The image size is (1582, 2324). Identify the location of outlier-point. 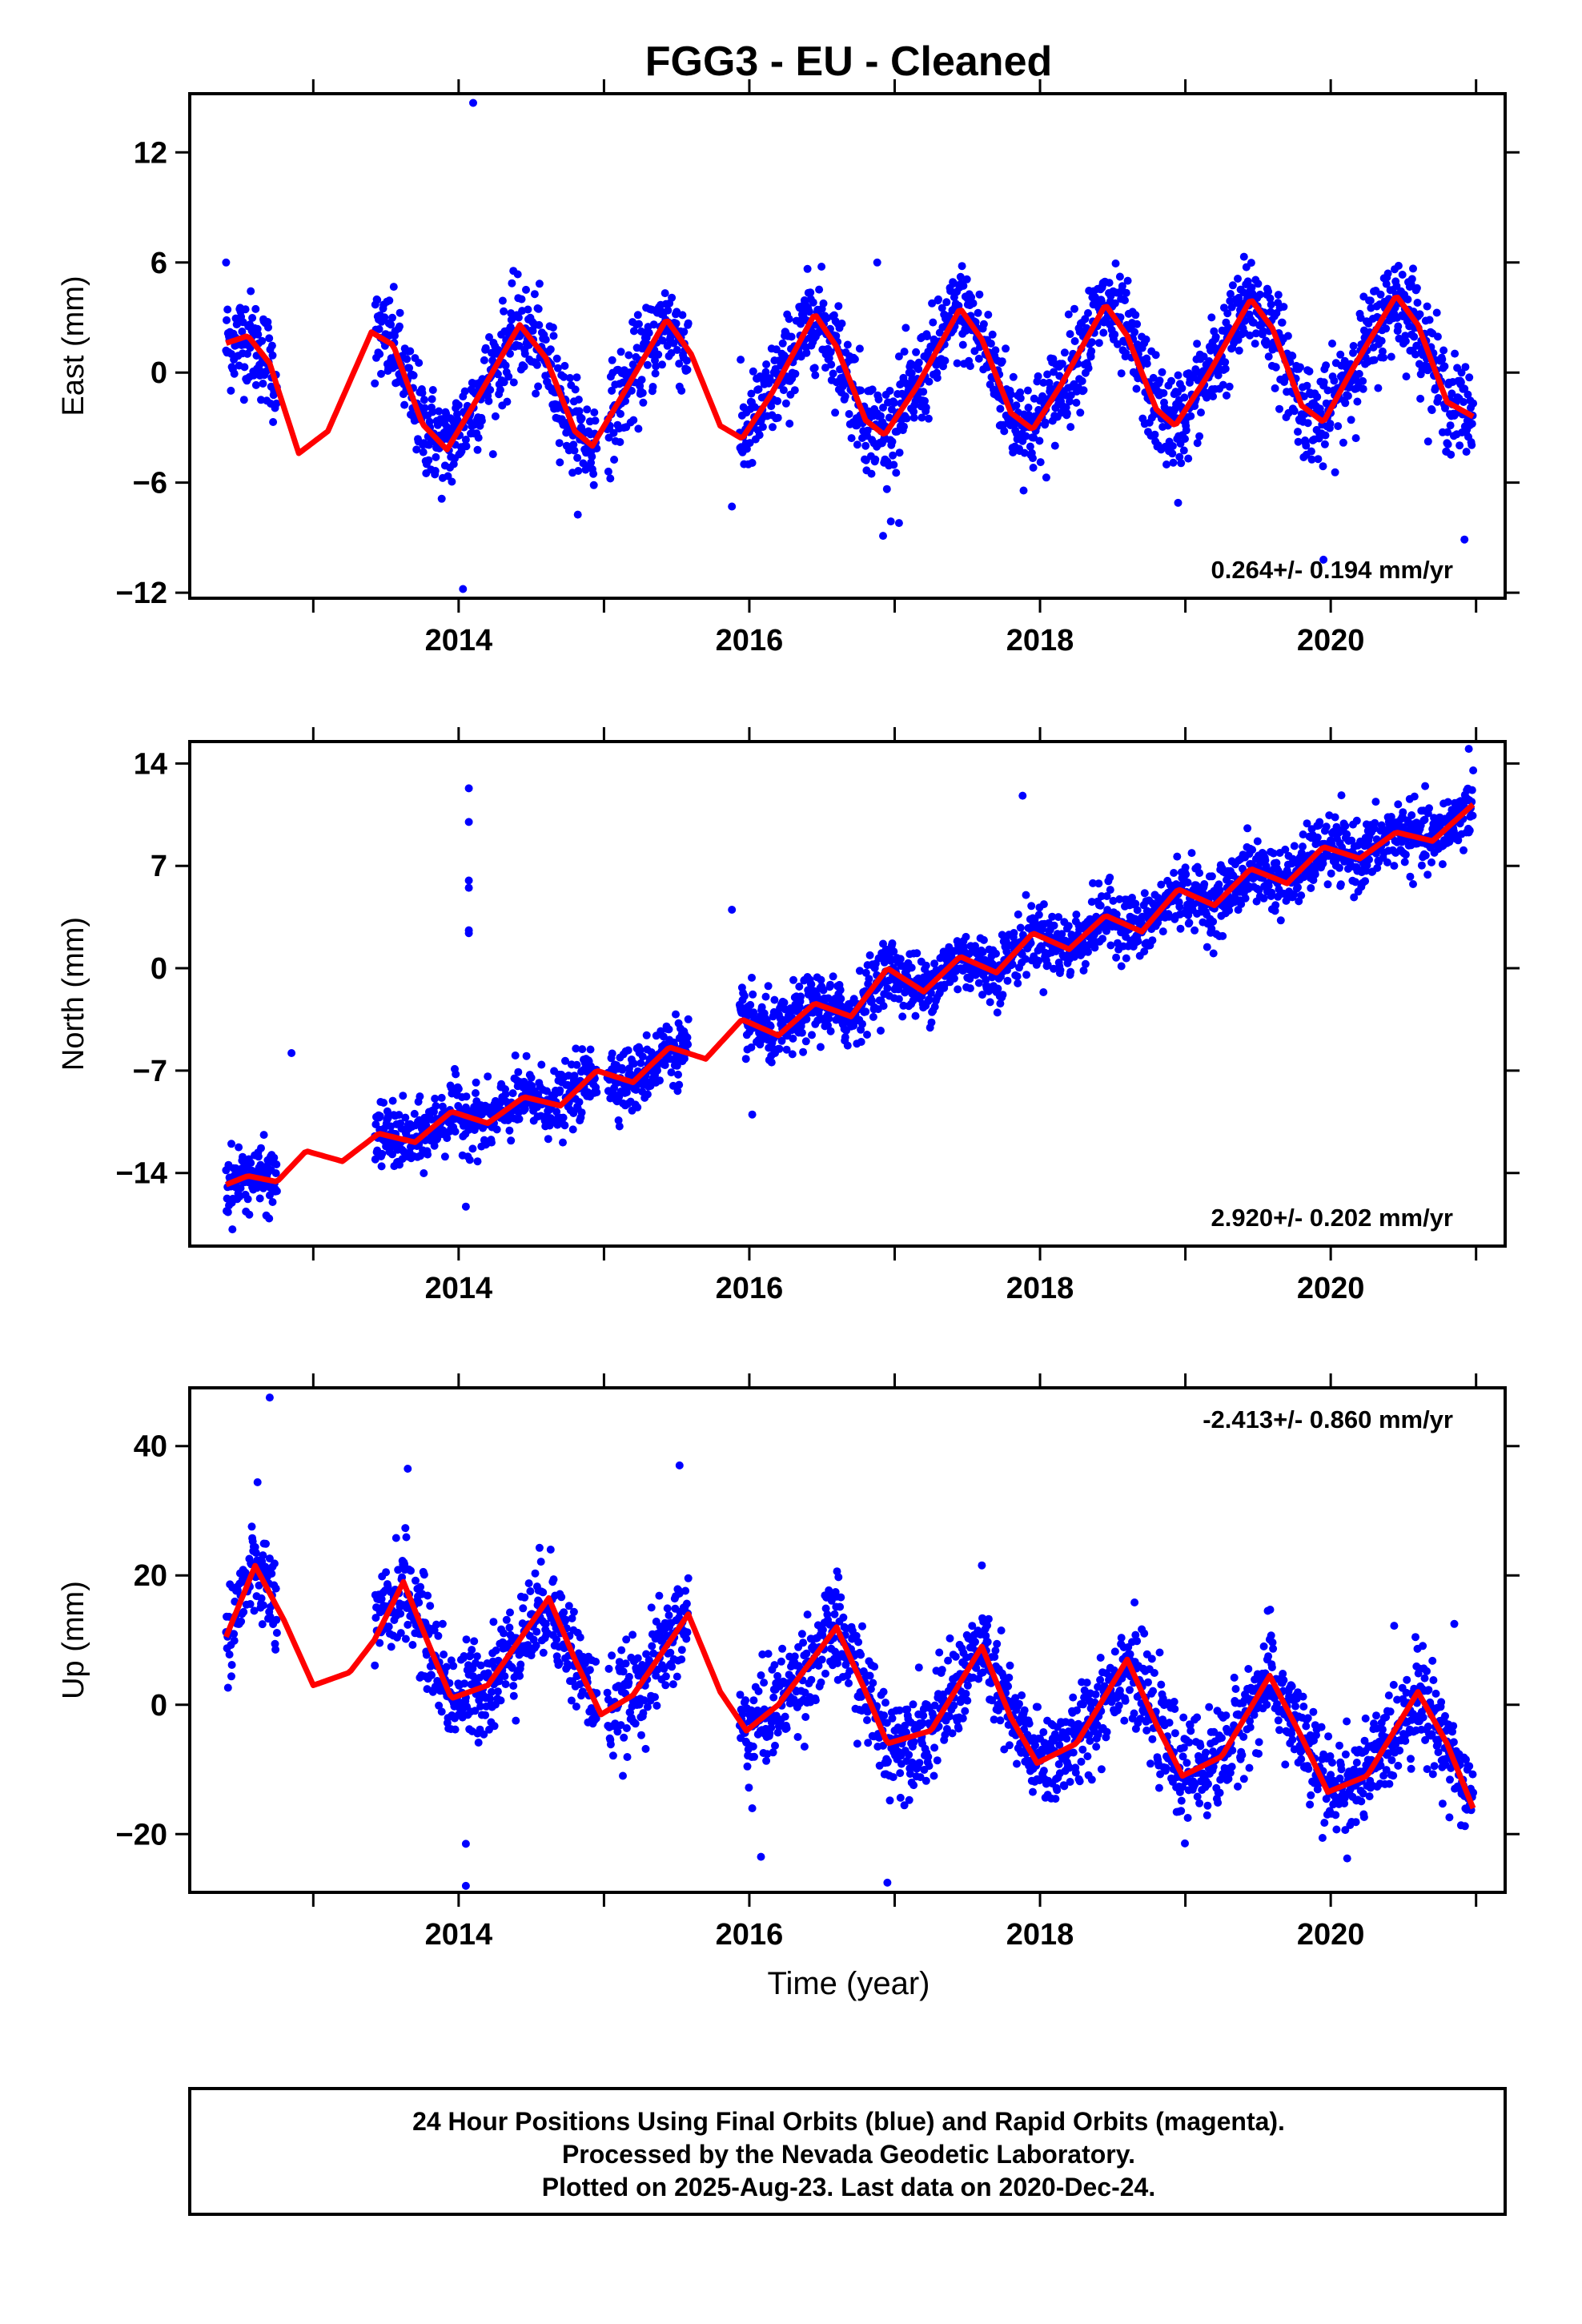
(752, 1114).